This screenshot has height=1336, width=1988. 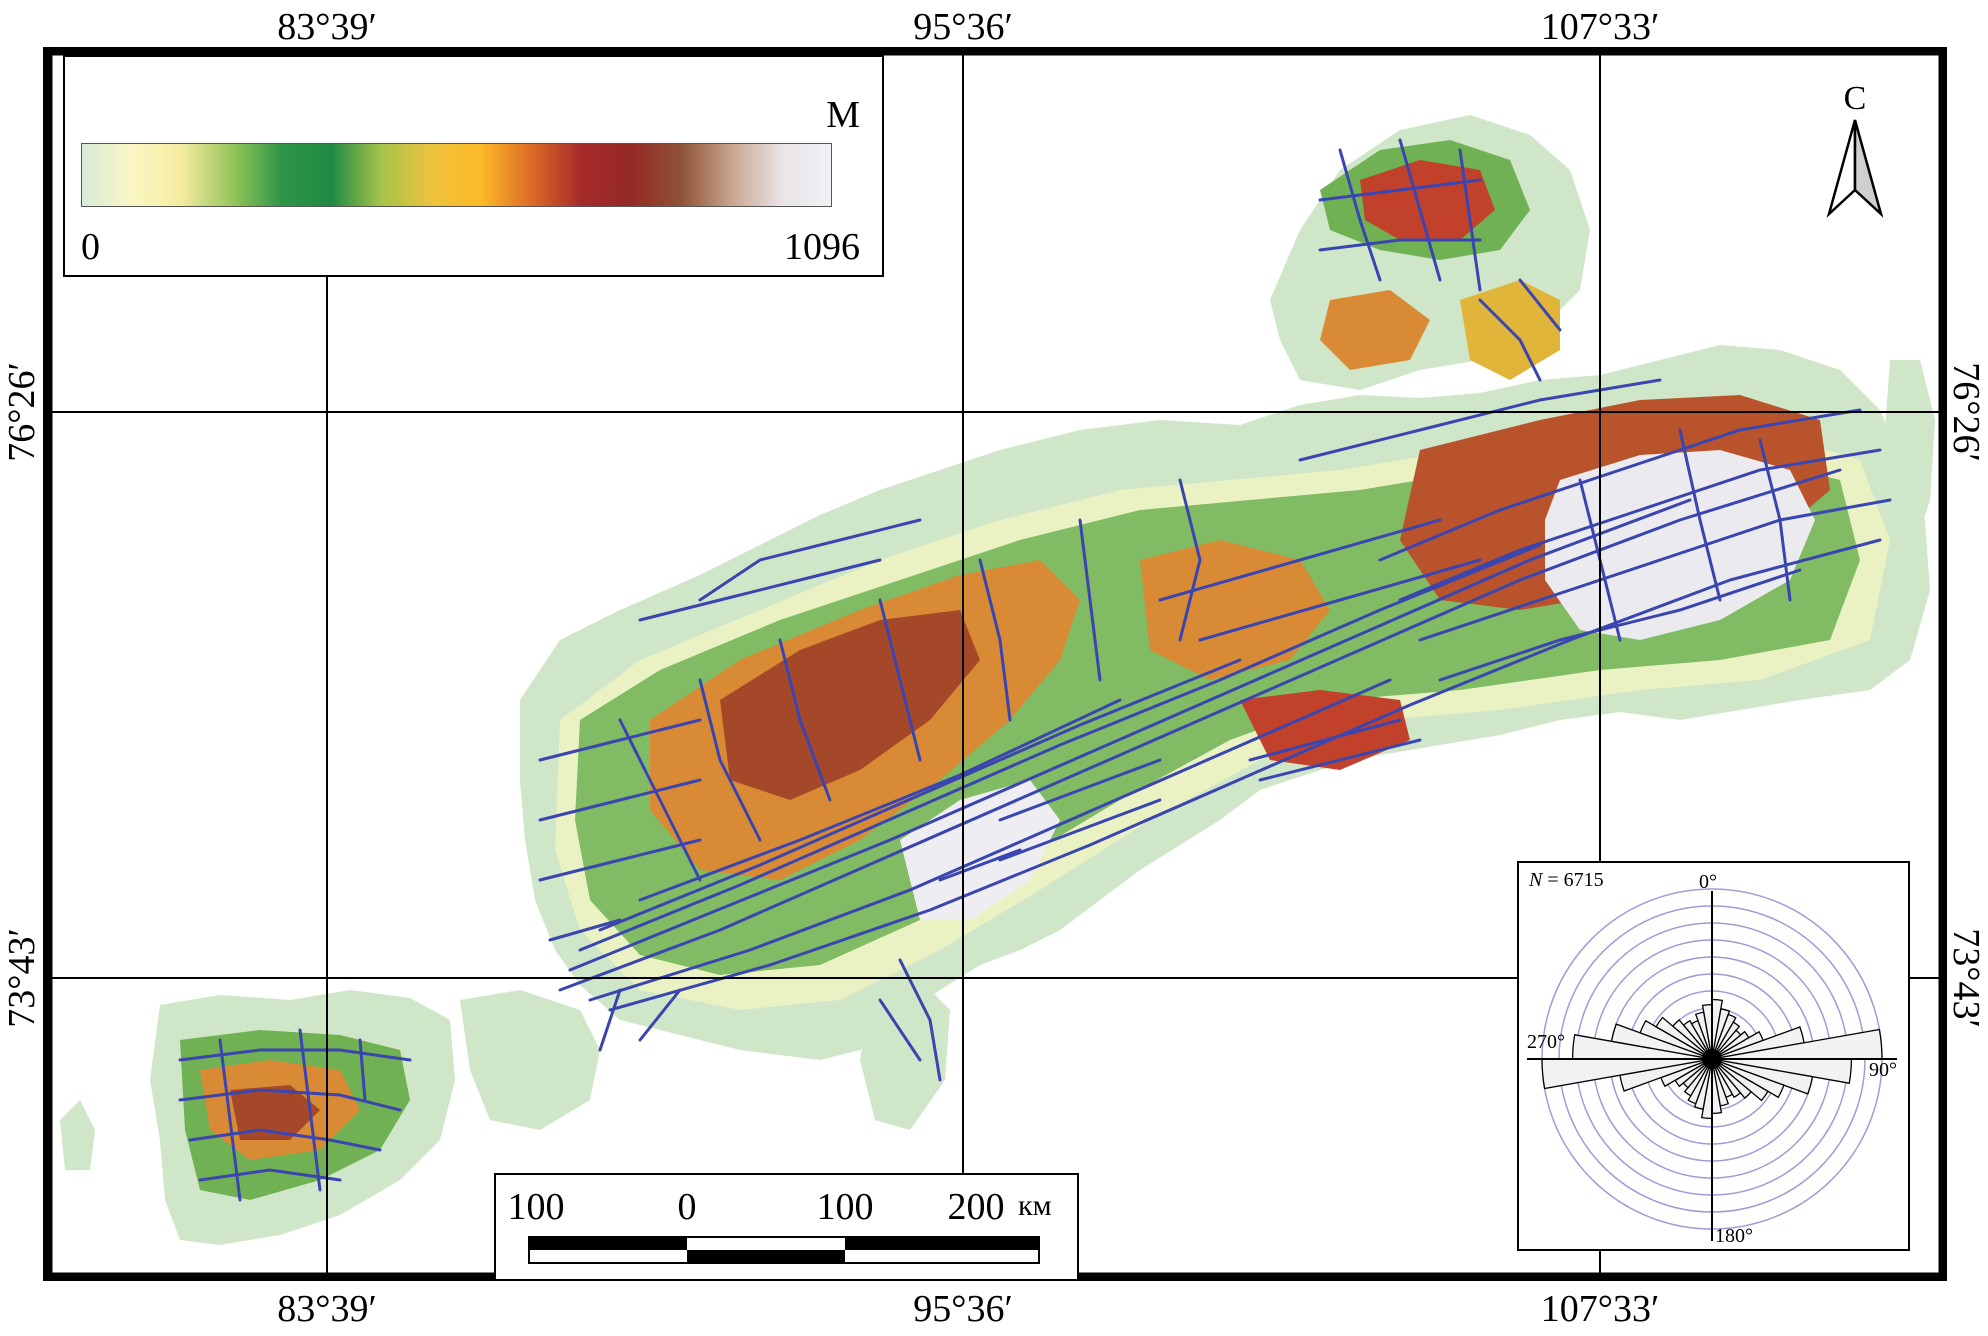 I want to click on legend-unit: M, so click(x=843, y=115).